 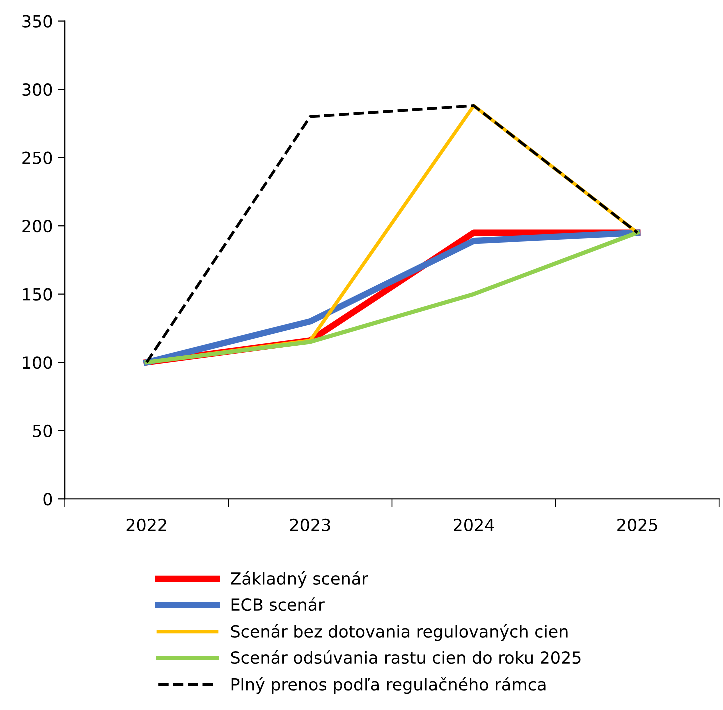 What do you see at coordinates (146, 525) in the screenshot?
I see `x-tick-label: 2022` at bounding box center [146, 525].